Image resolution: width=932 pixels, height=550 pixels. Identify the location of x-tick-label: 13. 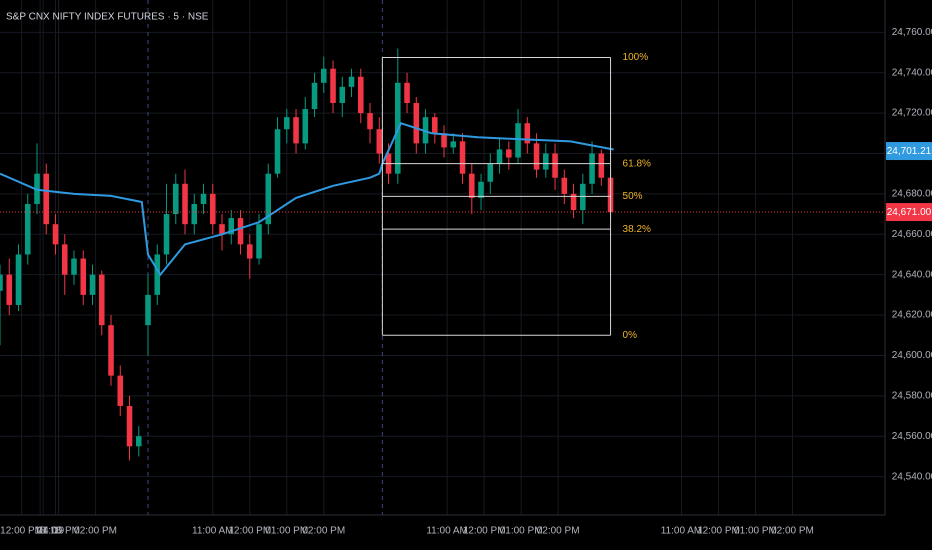
(41, 531).